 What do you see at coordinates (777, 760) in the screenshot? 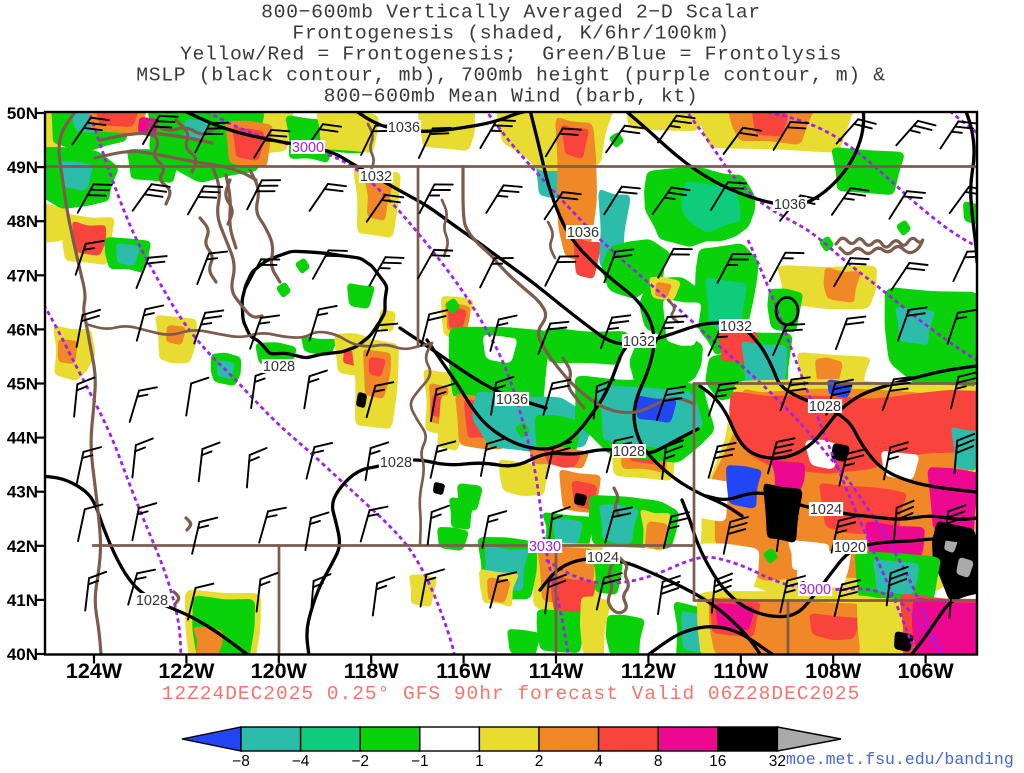
I see `svg-text: 32` at bounding box center [777, 760].